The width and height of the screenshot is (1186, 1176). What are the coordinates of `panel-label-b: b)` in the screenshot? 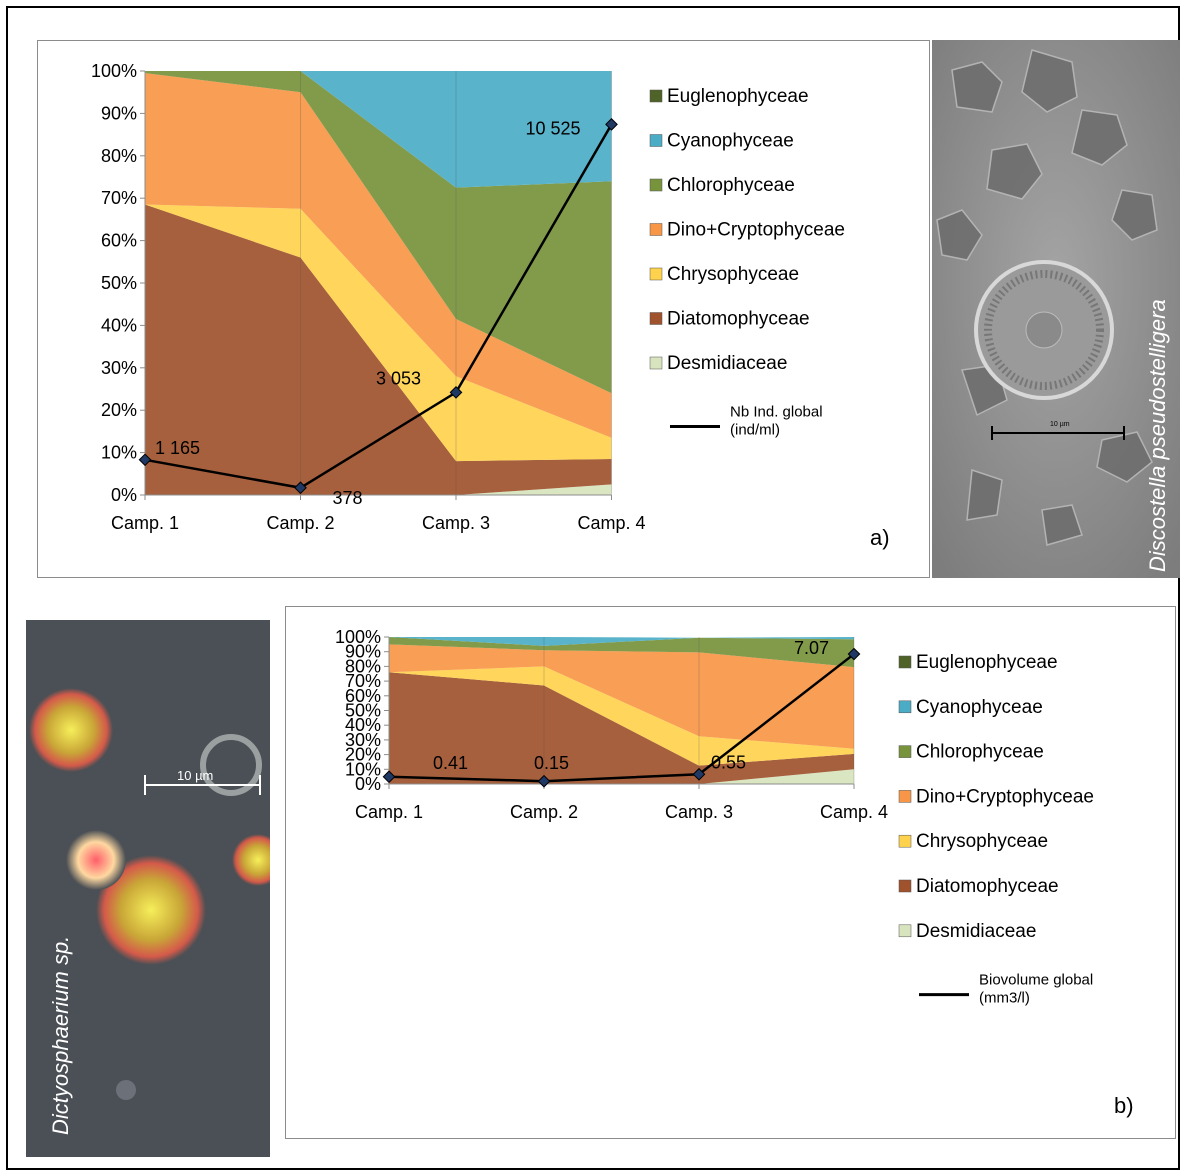 It's located at (1124, 1105).